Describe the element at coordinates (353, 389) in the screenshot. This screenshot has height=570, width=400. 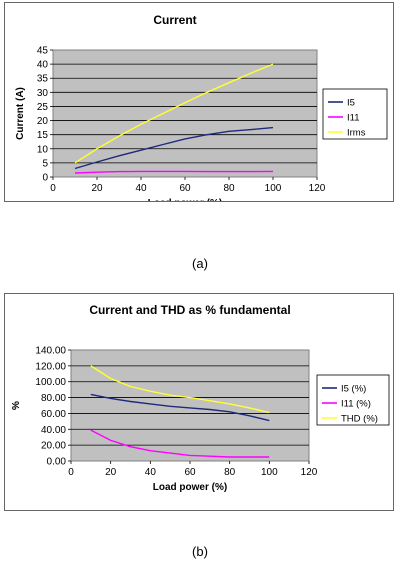
I see `chart1-legend-label-0: I5 (%)` at that location.